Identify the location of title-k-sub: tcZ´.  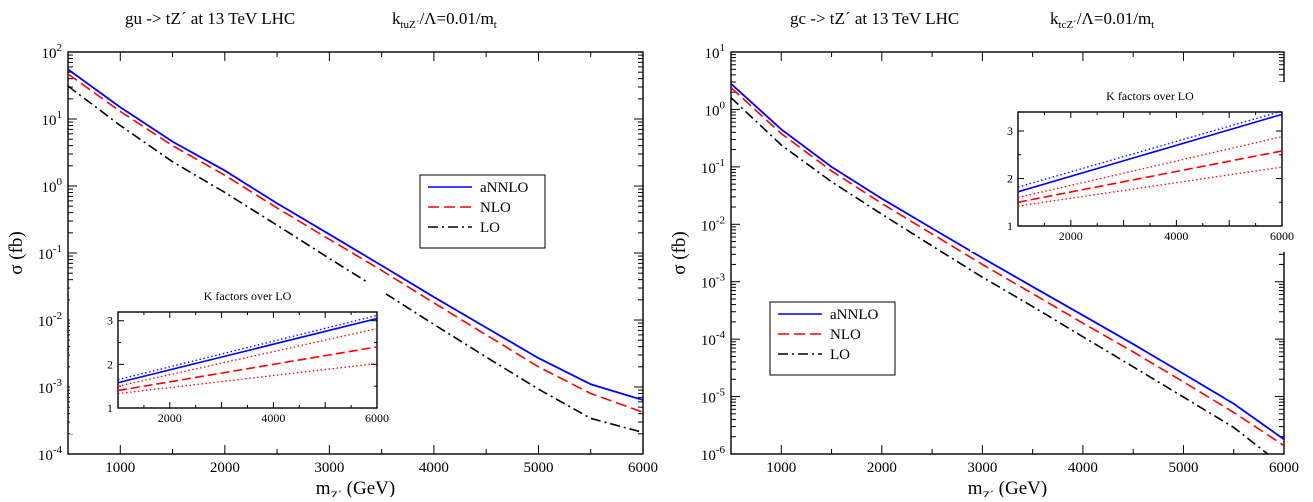
(1068, 25).